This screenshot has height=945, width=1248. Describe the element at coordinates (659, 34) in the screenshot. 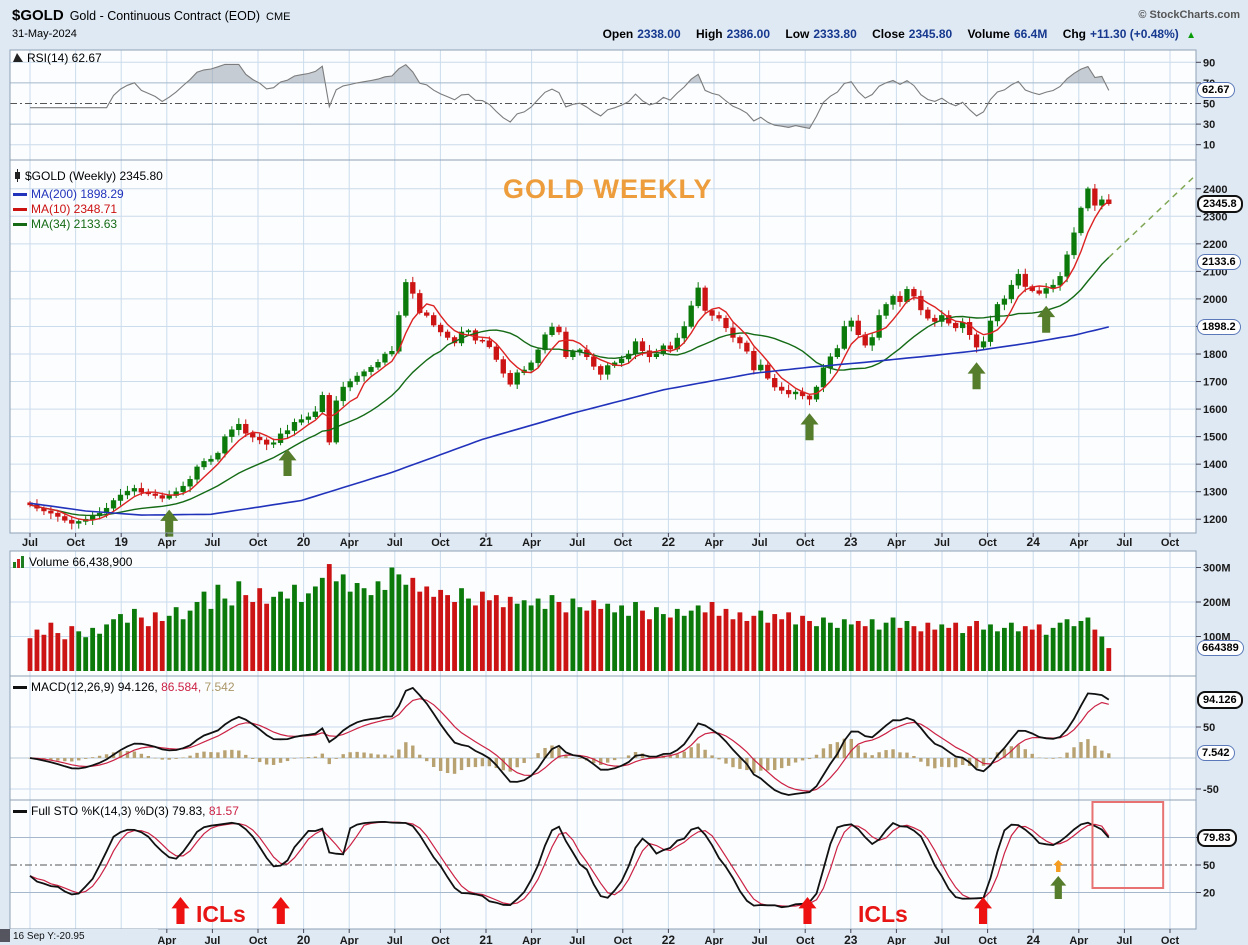

I see `open-value: 2338.00` at that location.